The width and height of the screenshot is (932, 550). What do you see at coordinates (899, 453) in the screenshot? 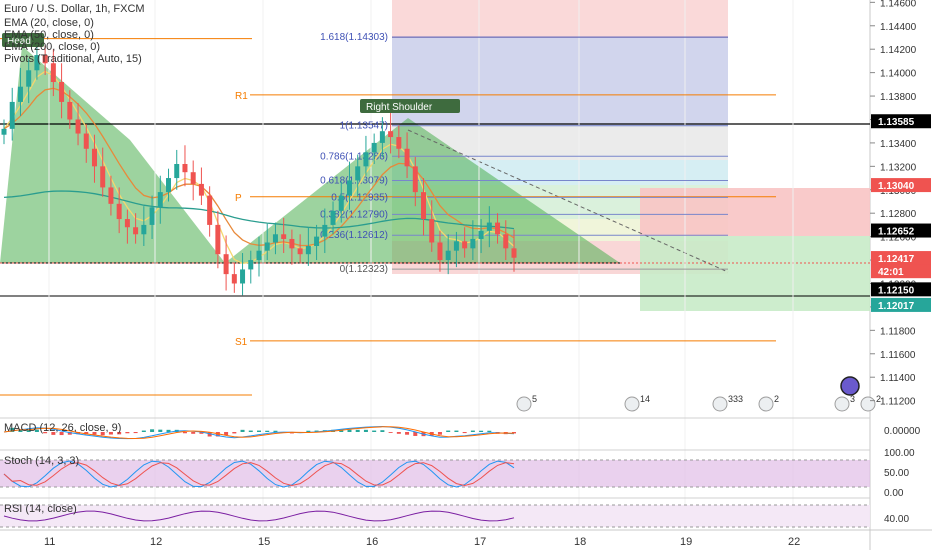
I see `stoch-tick-label: 100.00` at bounding box center [899, 453].